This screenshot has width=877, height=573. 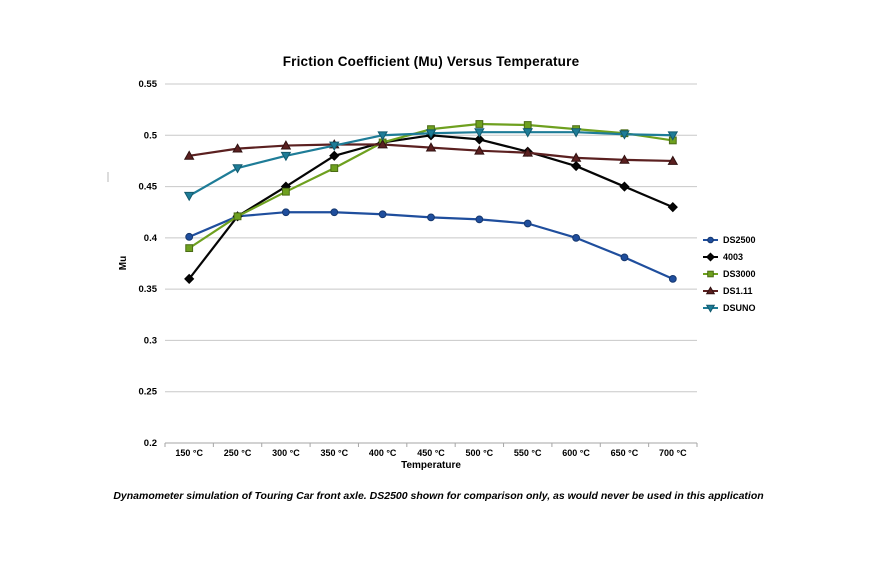 I want to click on legend-item-DS3000: DS3000, so click(x=729, y=273).